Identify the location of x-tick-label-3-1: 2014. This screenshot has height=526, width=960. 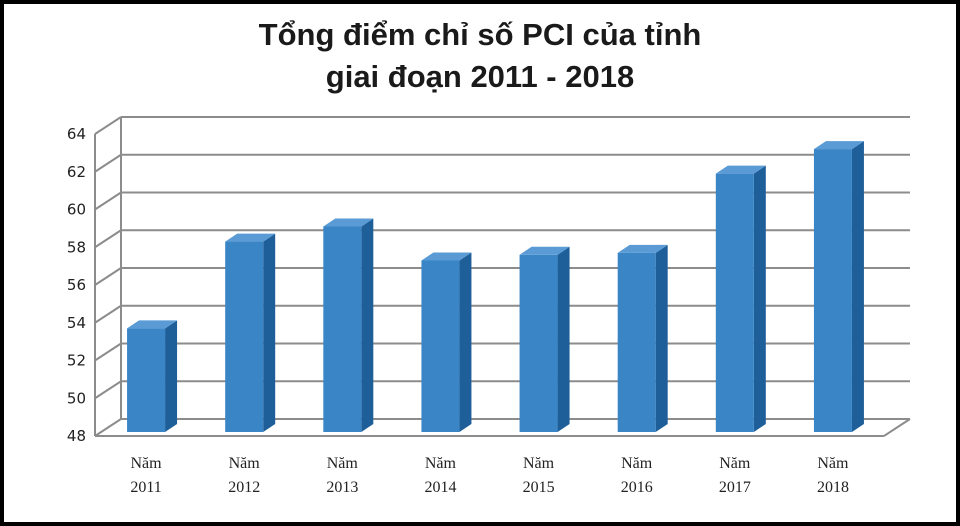
(440, 487).